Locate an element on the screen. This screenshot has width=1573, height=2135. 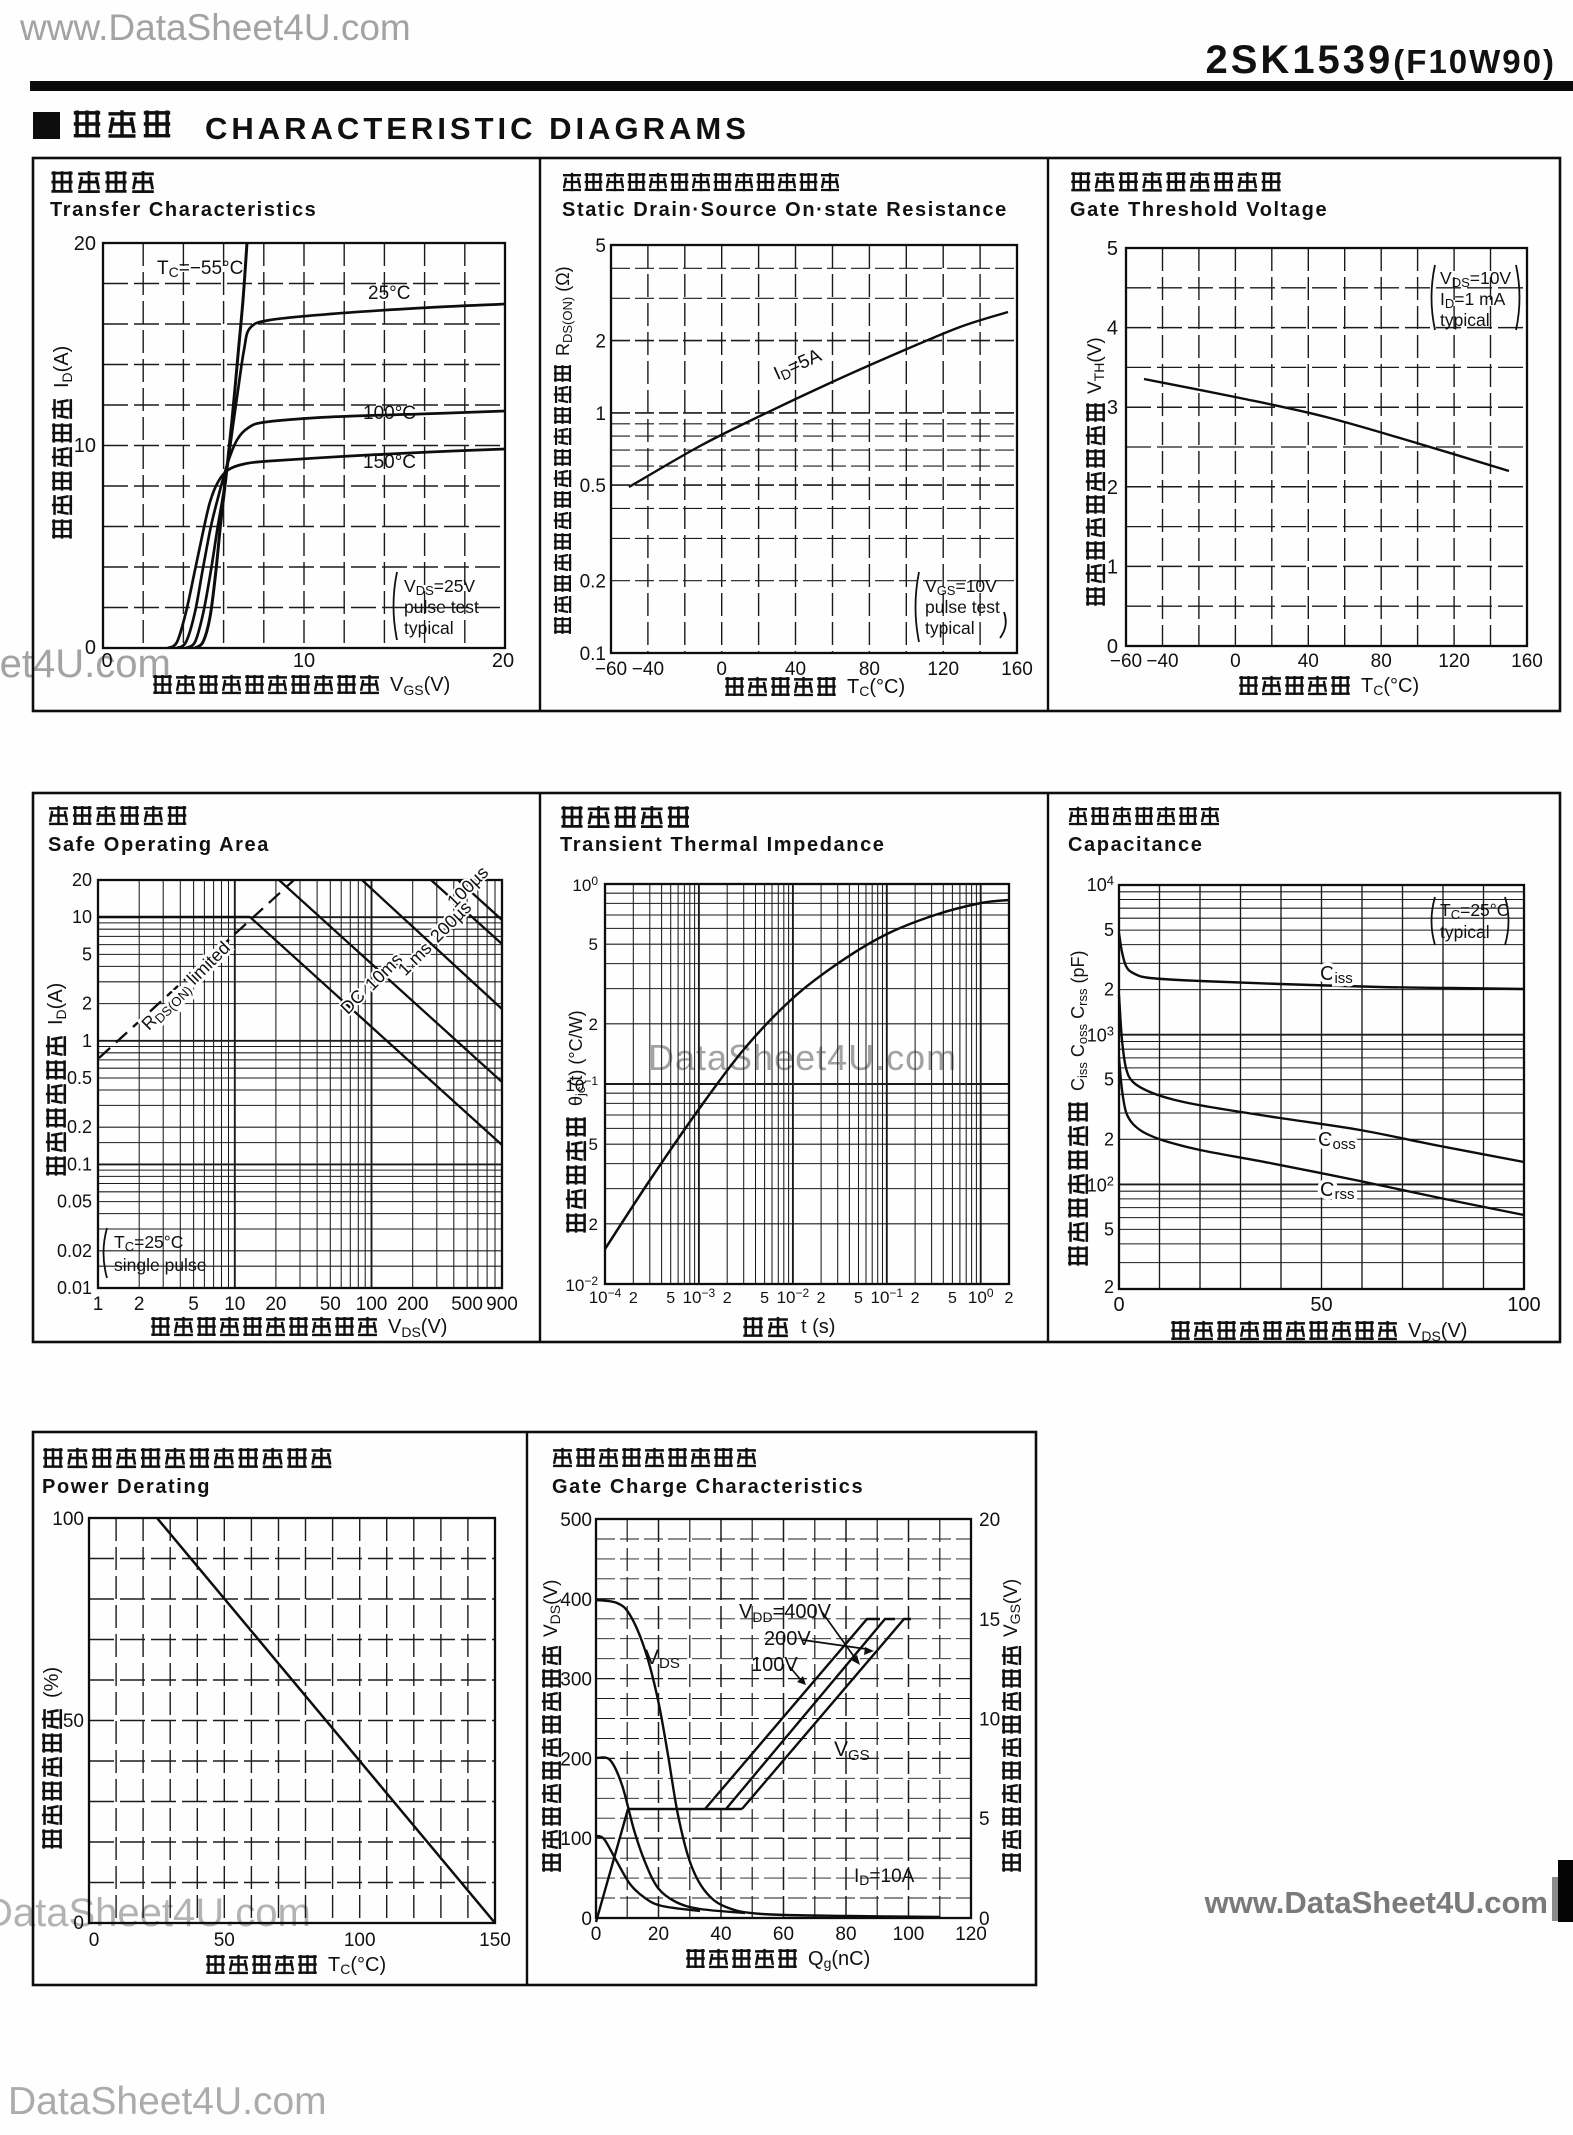
svg-text: Power Derating is located at coordinates (126, 1487).